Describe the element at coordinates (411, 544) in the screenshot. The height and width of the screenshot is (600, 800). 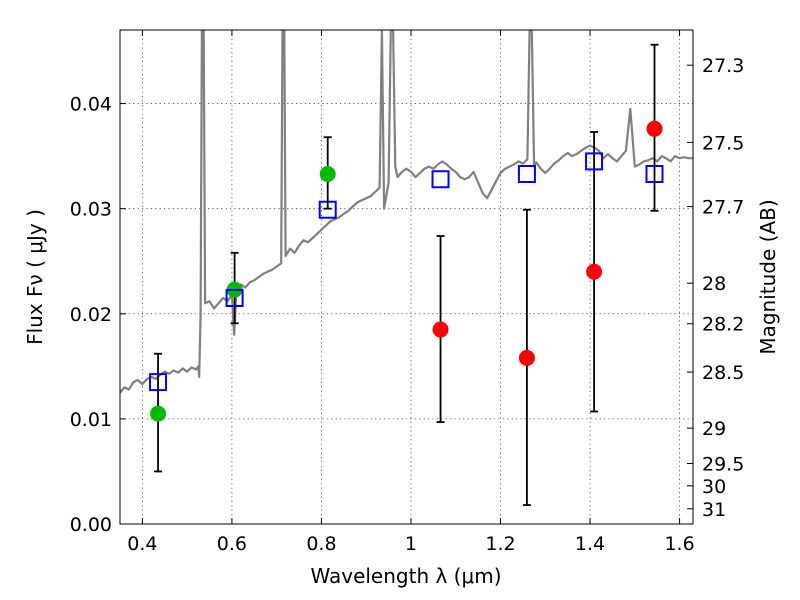
I see `x-tick-label: 1` at that location.